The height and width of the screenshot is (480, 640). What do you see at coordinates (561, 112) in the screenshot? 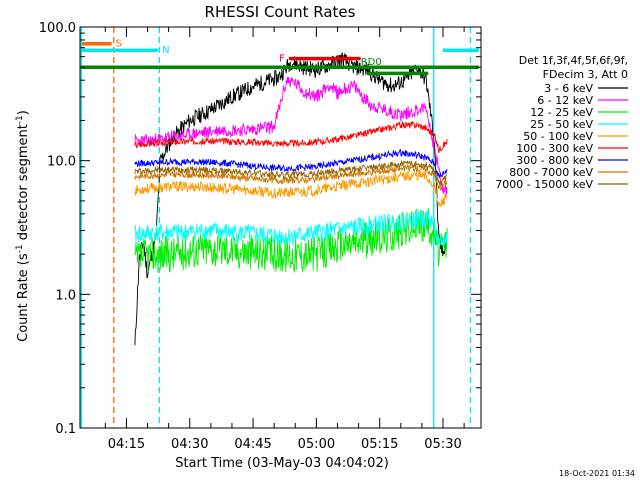
I see `legend-item-label: 12 - 25 keV` at bounding box center [561, 112].